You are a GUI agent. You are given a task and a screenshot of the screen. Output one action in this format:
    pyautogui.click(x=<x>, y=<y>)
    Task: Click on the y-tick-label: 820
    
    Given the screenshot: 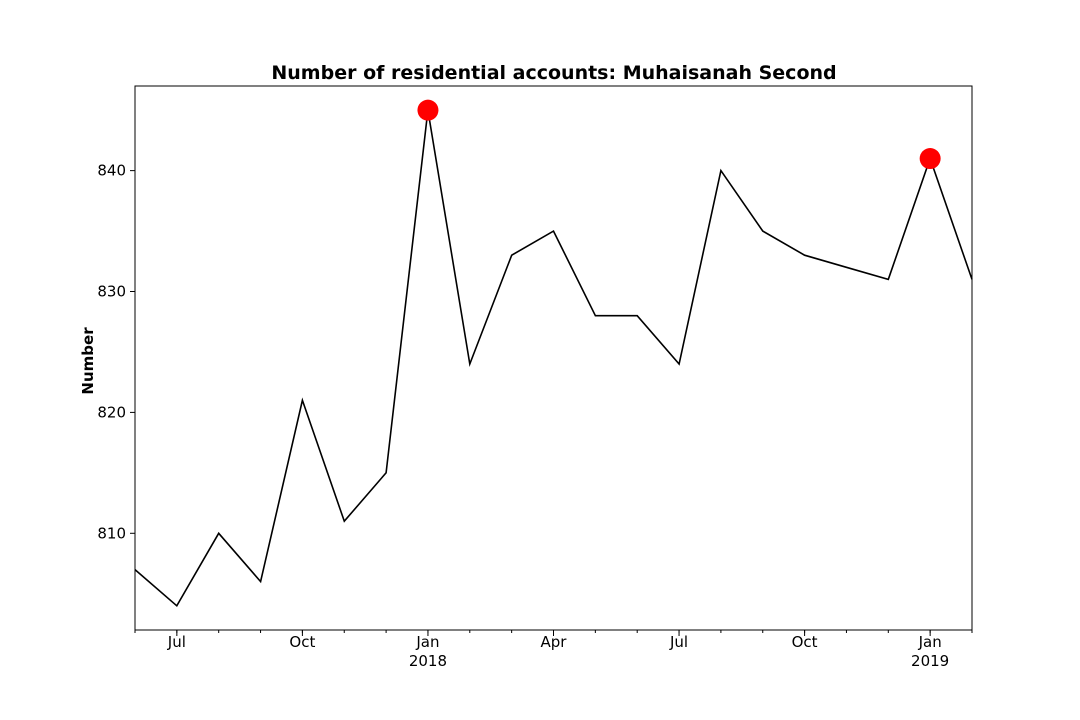 What is the action you would take?
    pyautogui.click(x=111, y=412)
    